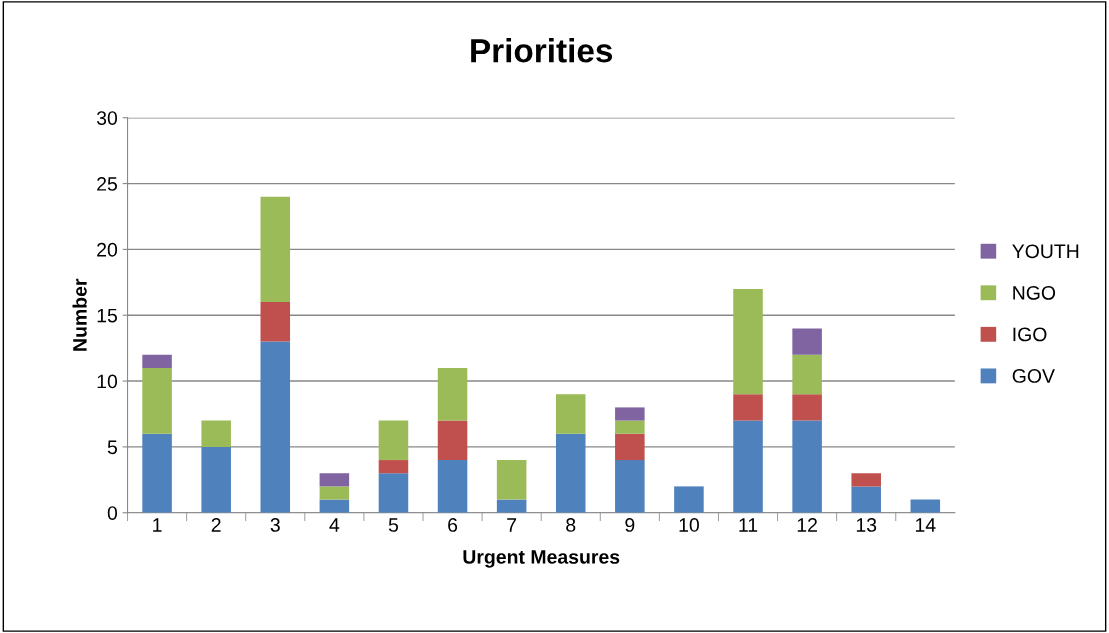  What do you see at coordinates (393, 525) in the screenshot?
I see `x-tick-label: 5` at bounding box center [393, 525].